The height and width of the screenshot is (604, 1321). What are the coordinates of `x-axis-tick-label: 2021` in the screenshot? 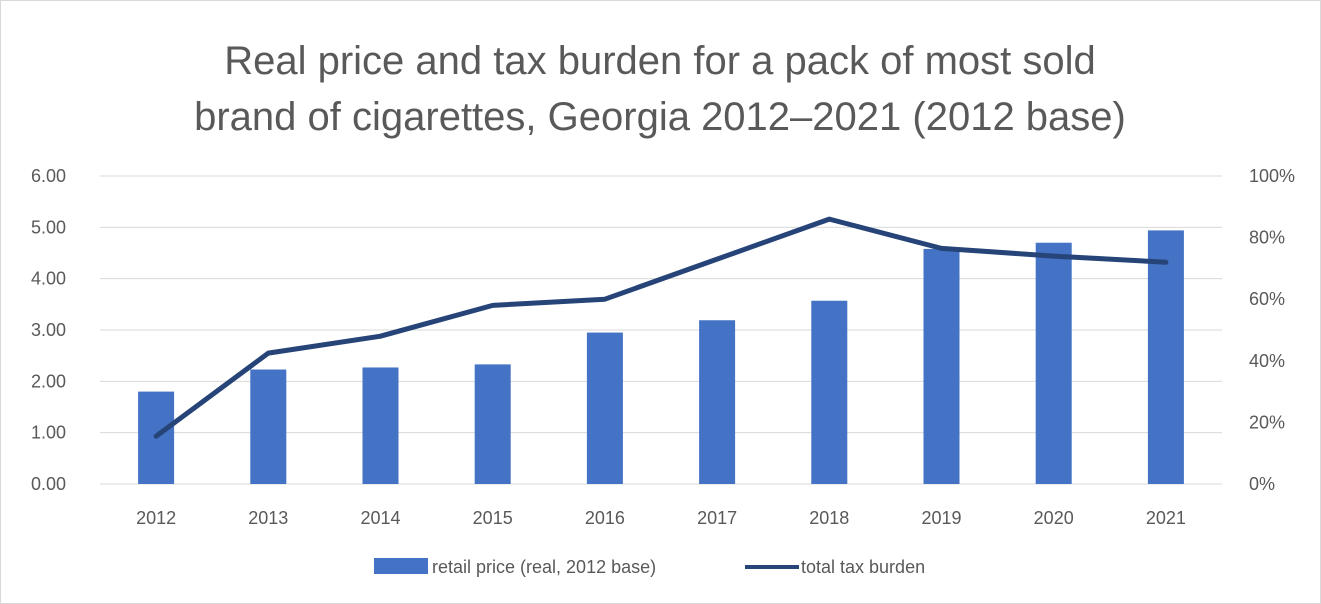 It's located at (1166, 518).